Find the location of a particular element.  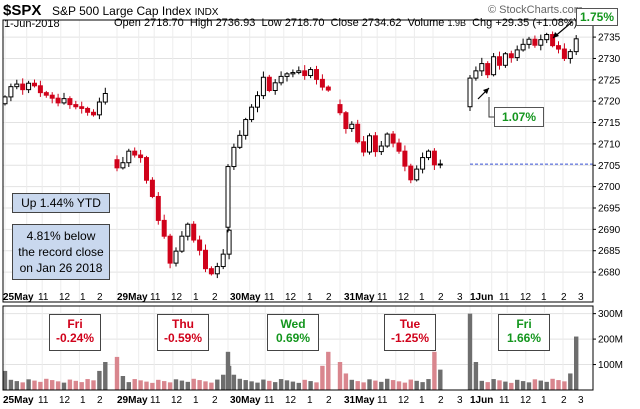

arrow-to-high-head is located at coordinates (556, 35).